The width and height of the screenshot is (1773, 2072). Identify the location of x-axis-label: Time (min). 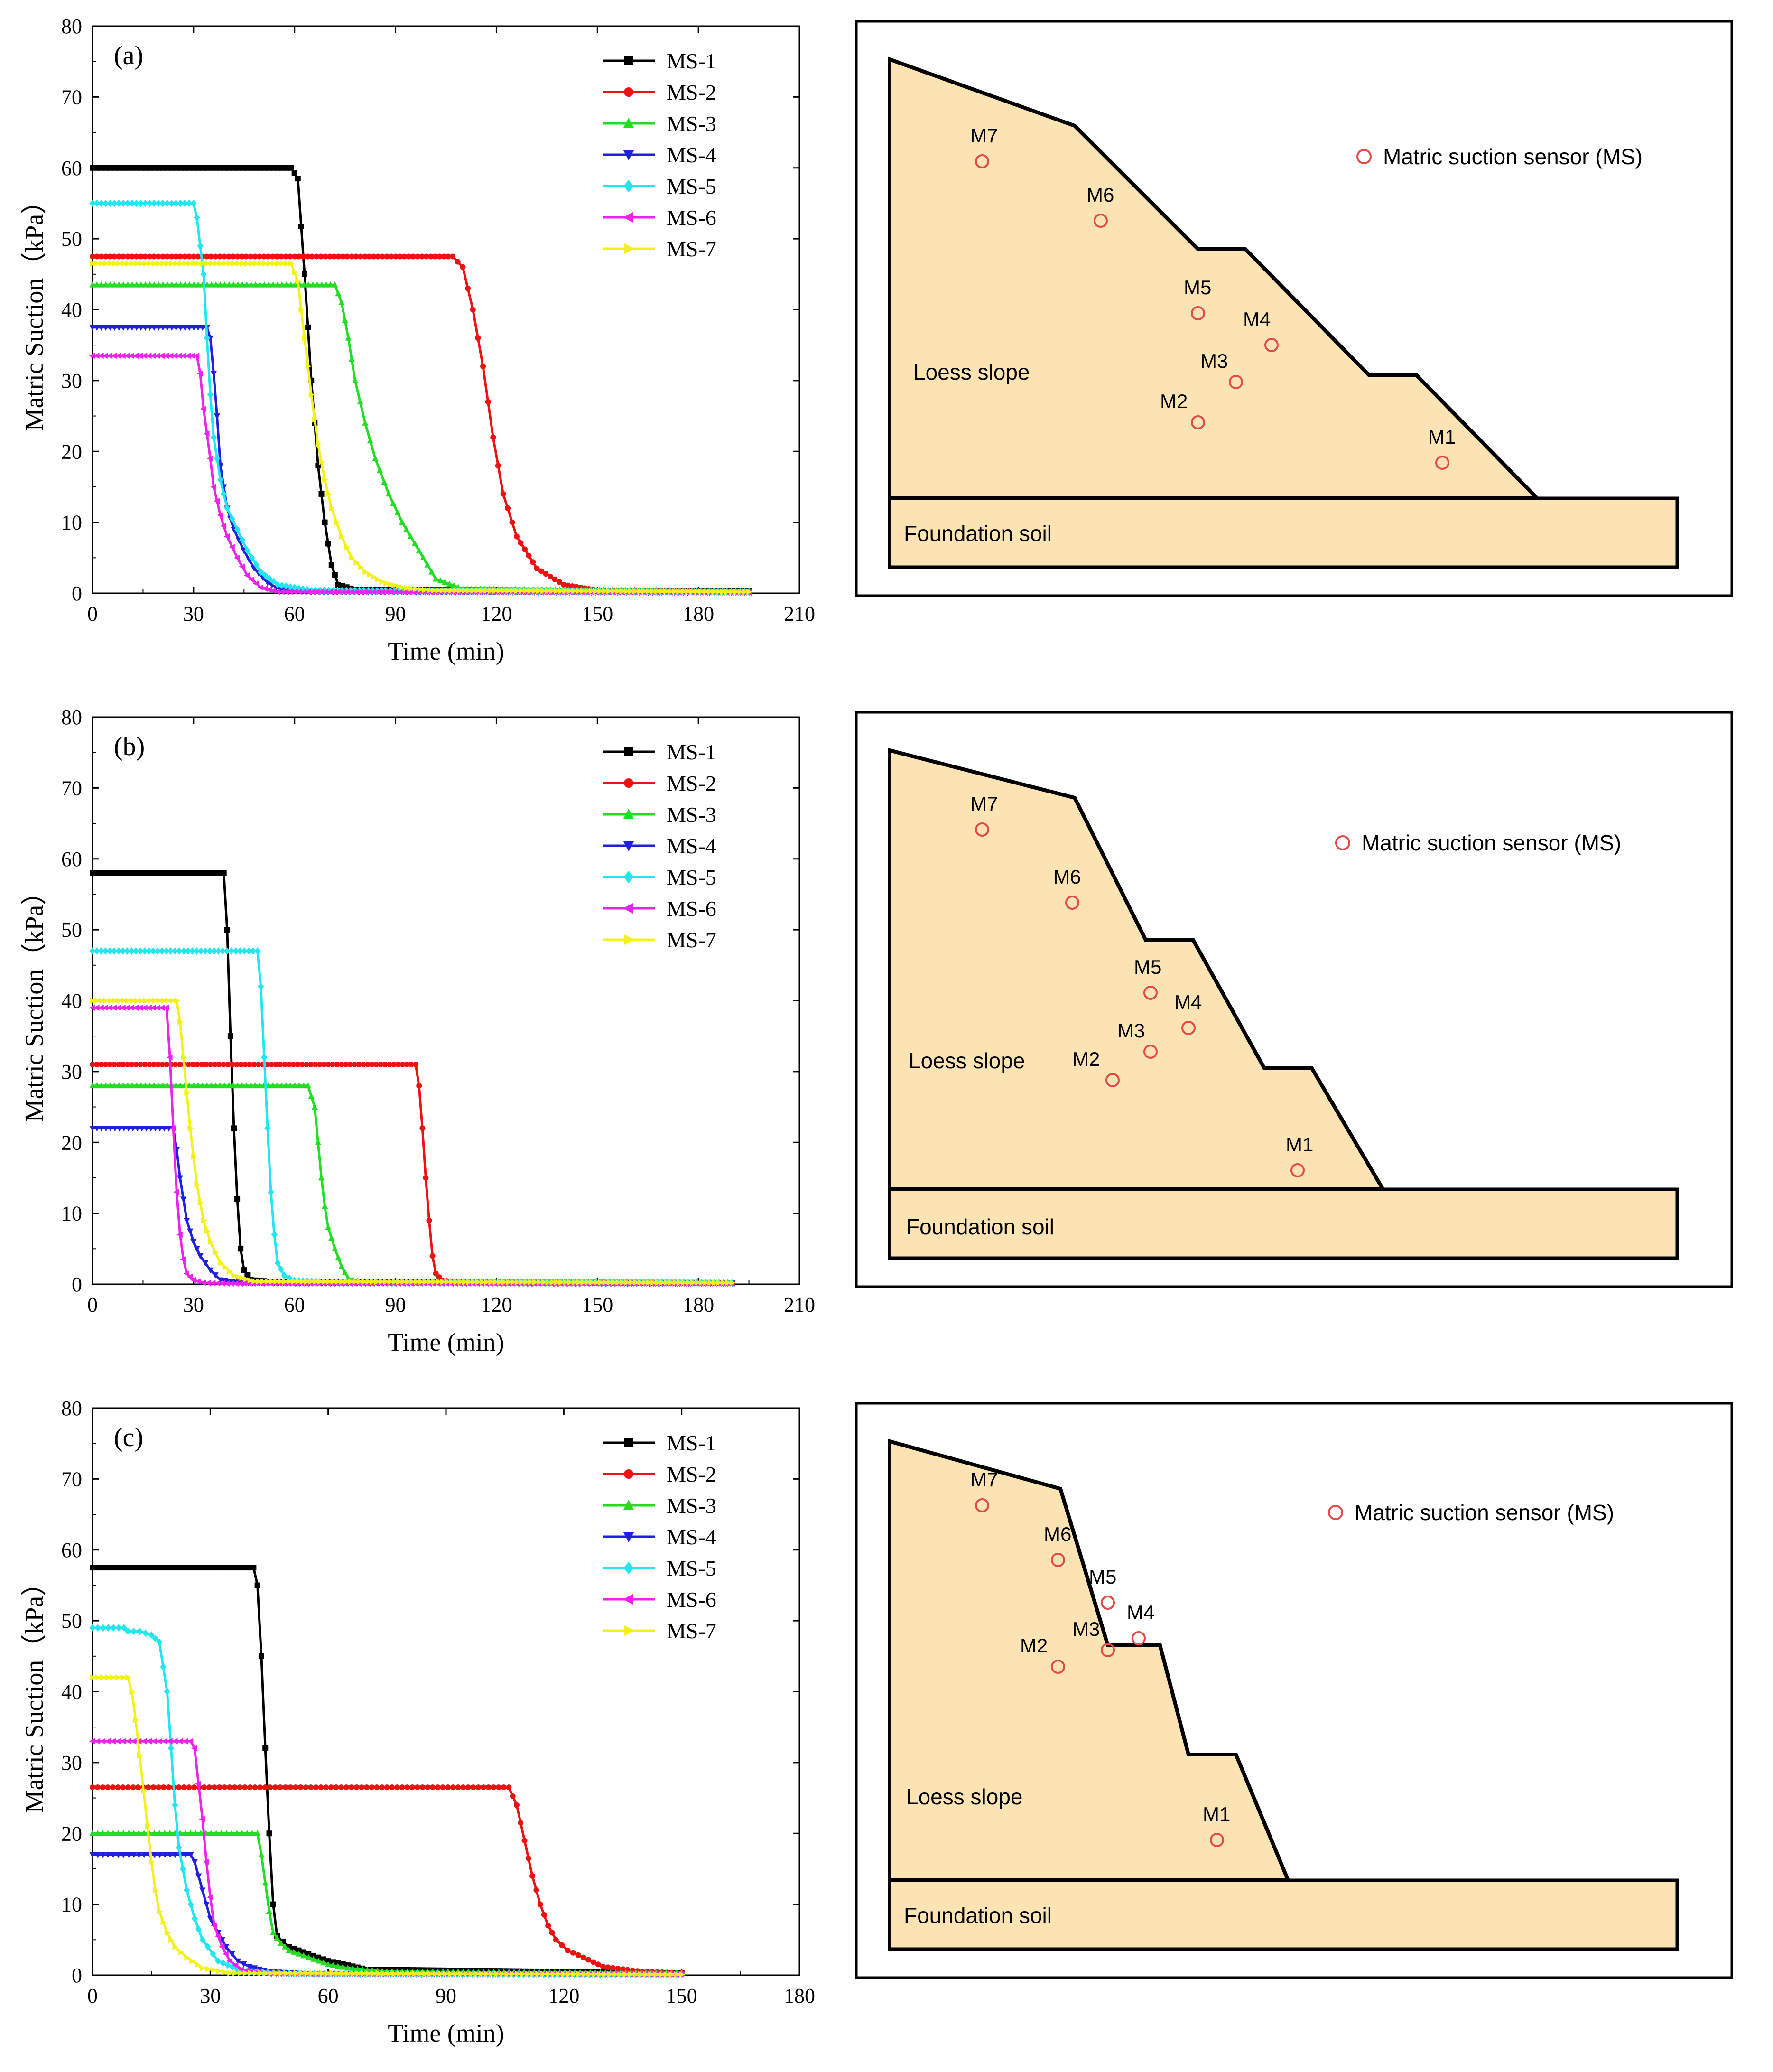
(446, 2033).